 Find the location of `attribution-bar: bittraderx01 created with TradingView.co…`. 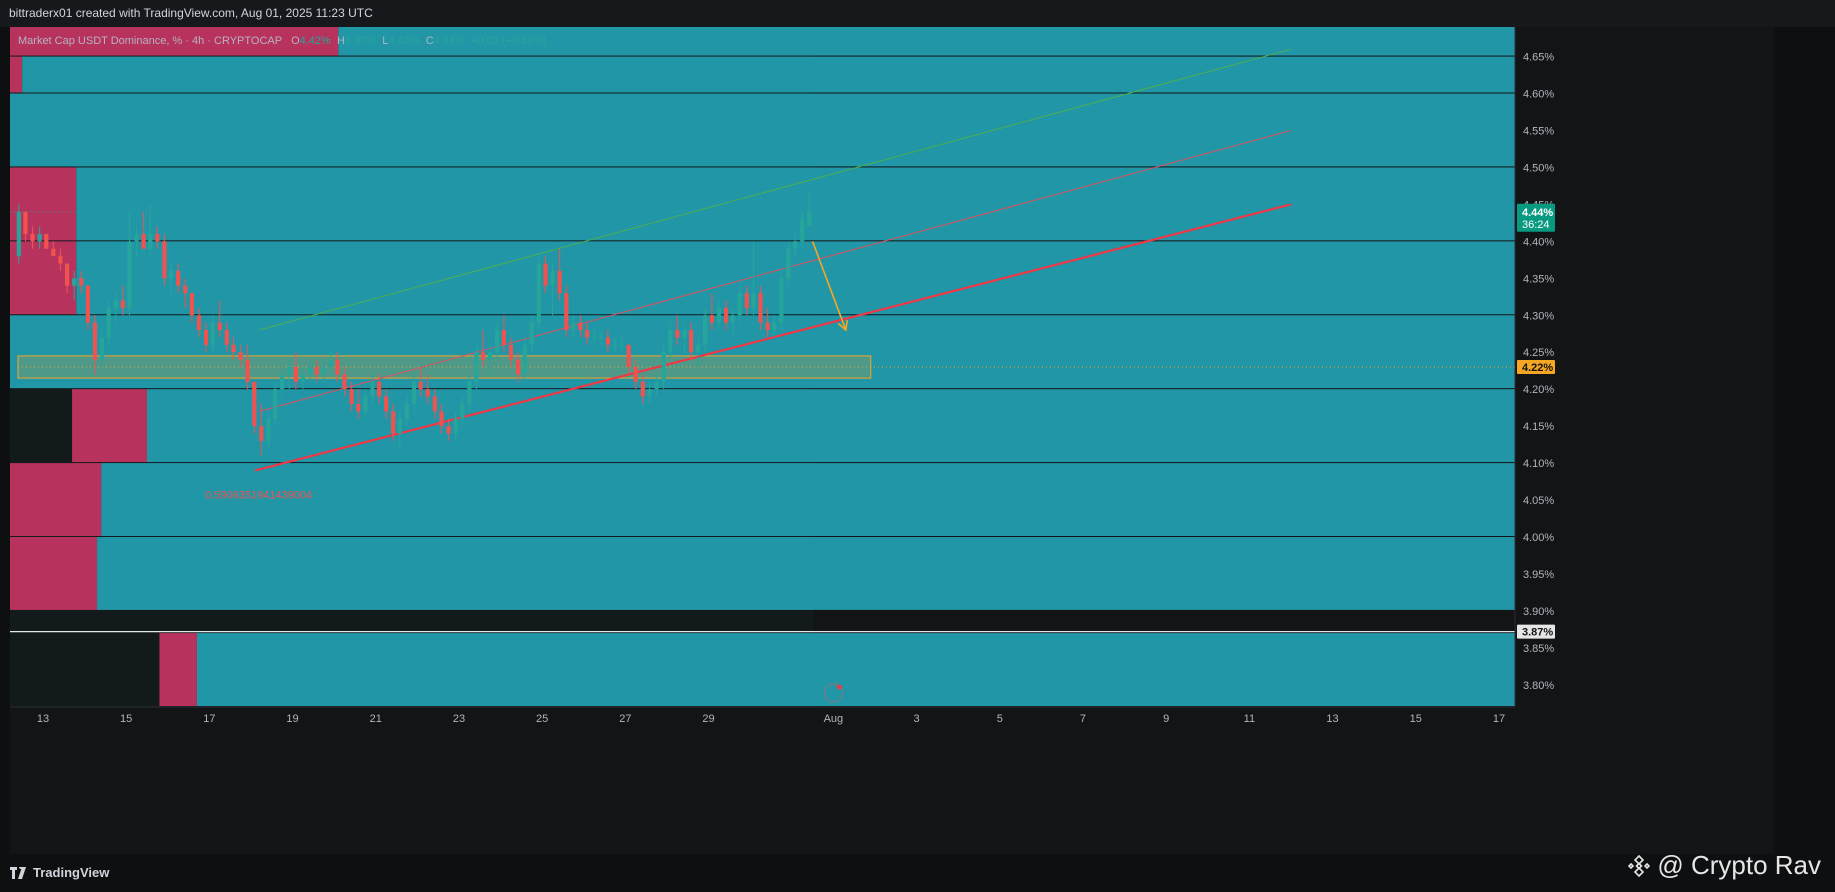

attribution-bar: bittraderx01 created with TradingView.co… is located at coordinates (917, 13).